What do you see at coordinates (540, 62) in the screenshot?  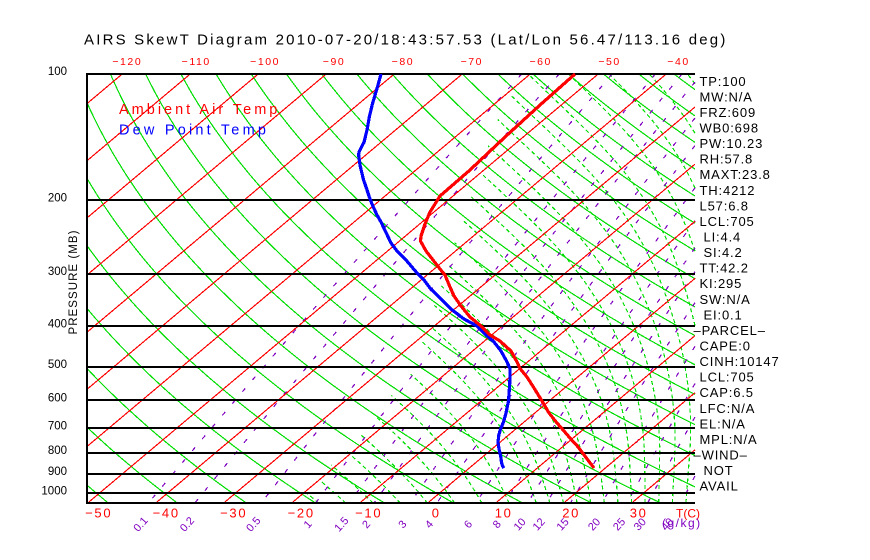 I see `svg-text: −60` at bounding box center [540, 62].